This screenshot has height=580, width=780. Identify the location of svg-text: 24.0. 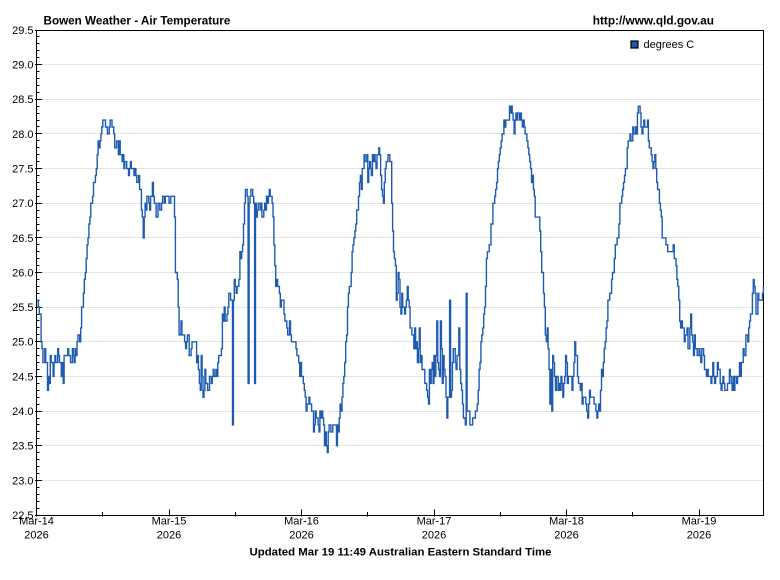
(22, 412).